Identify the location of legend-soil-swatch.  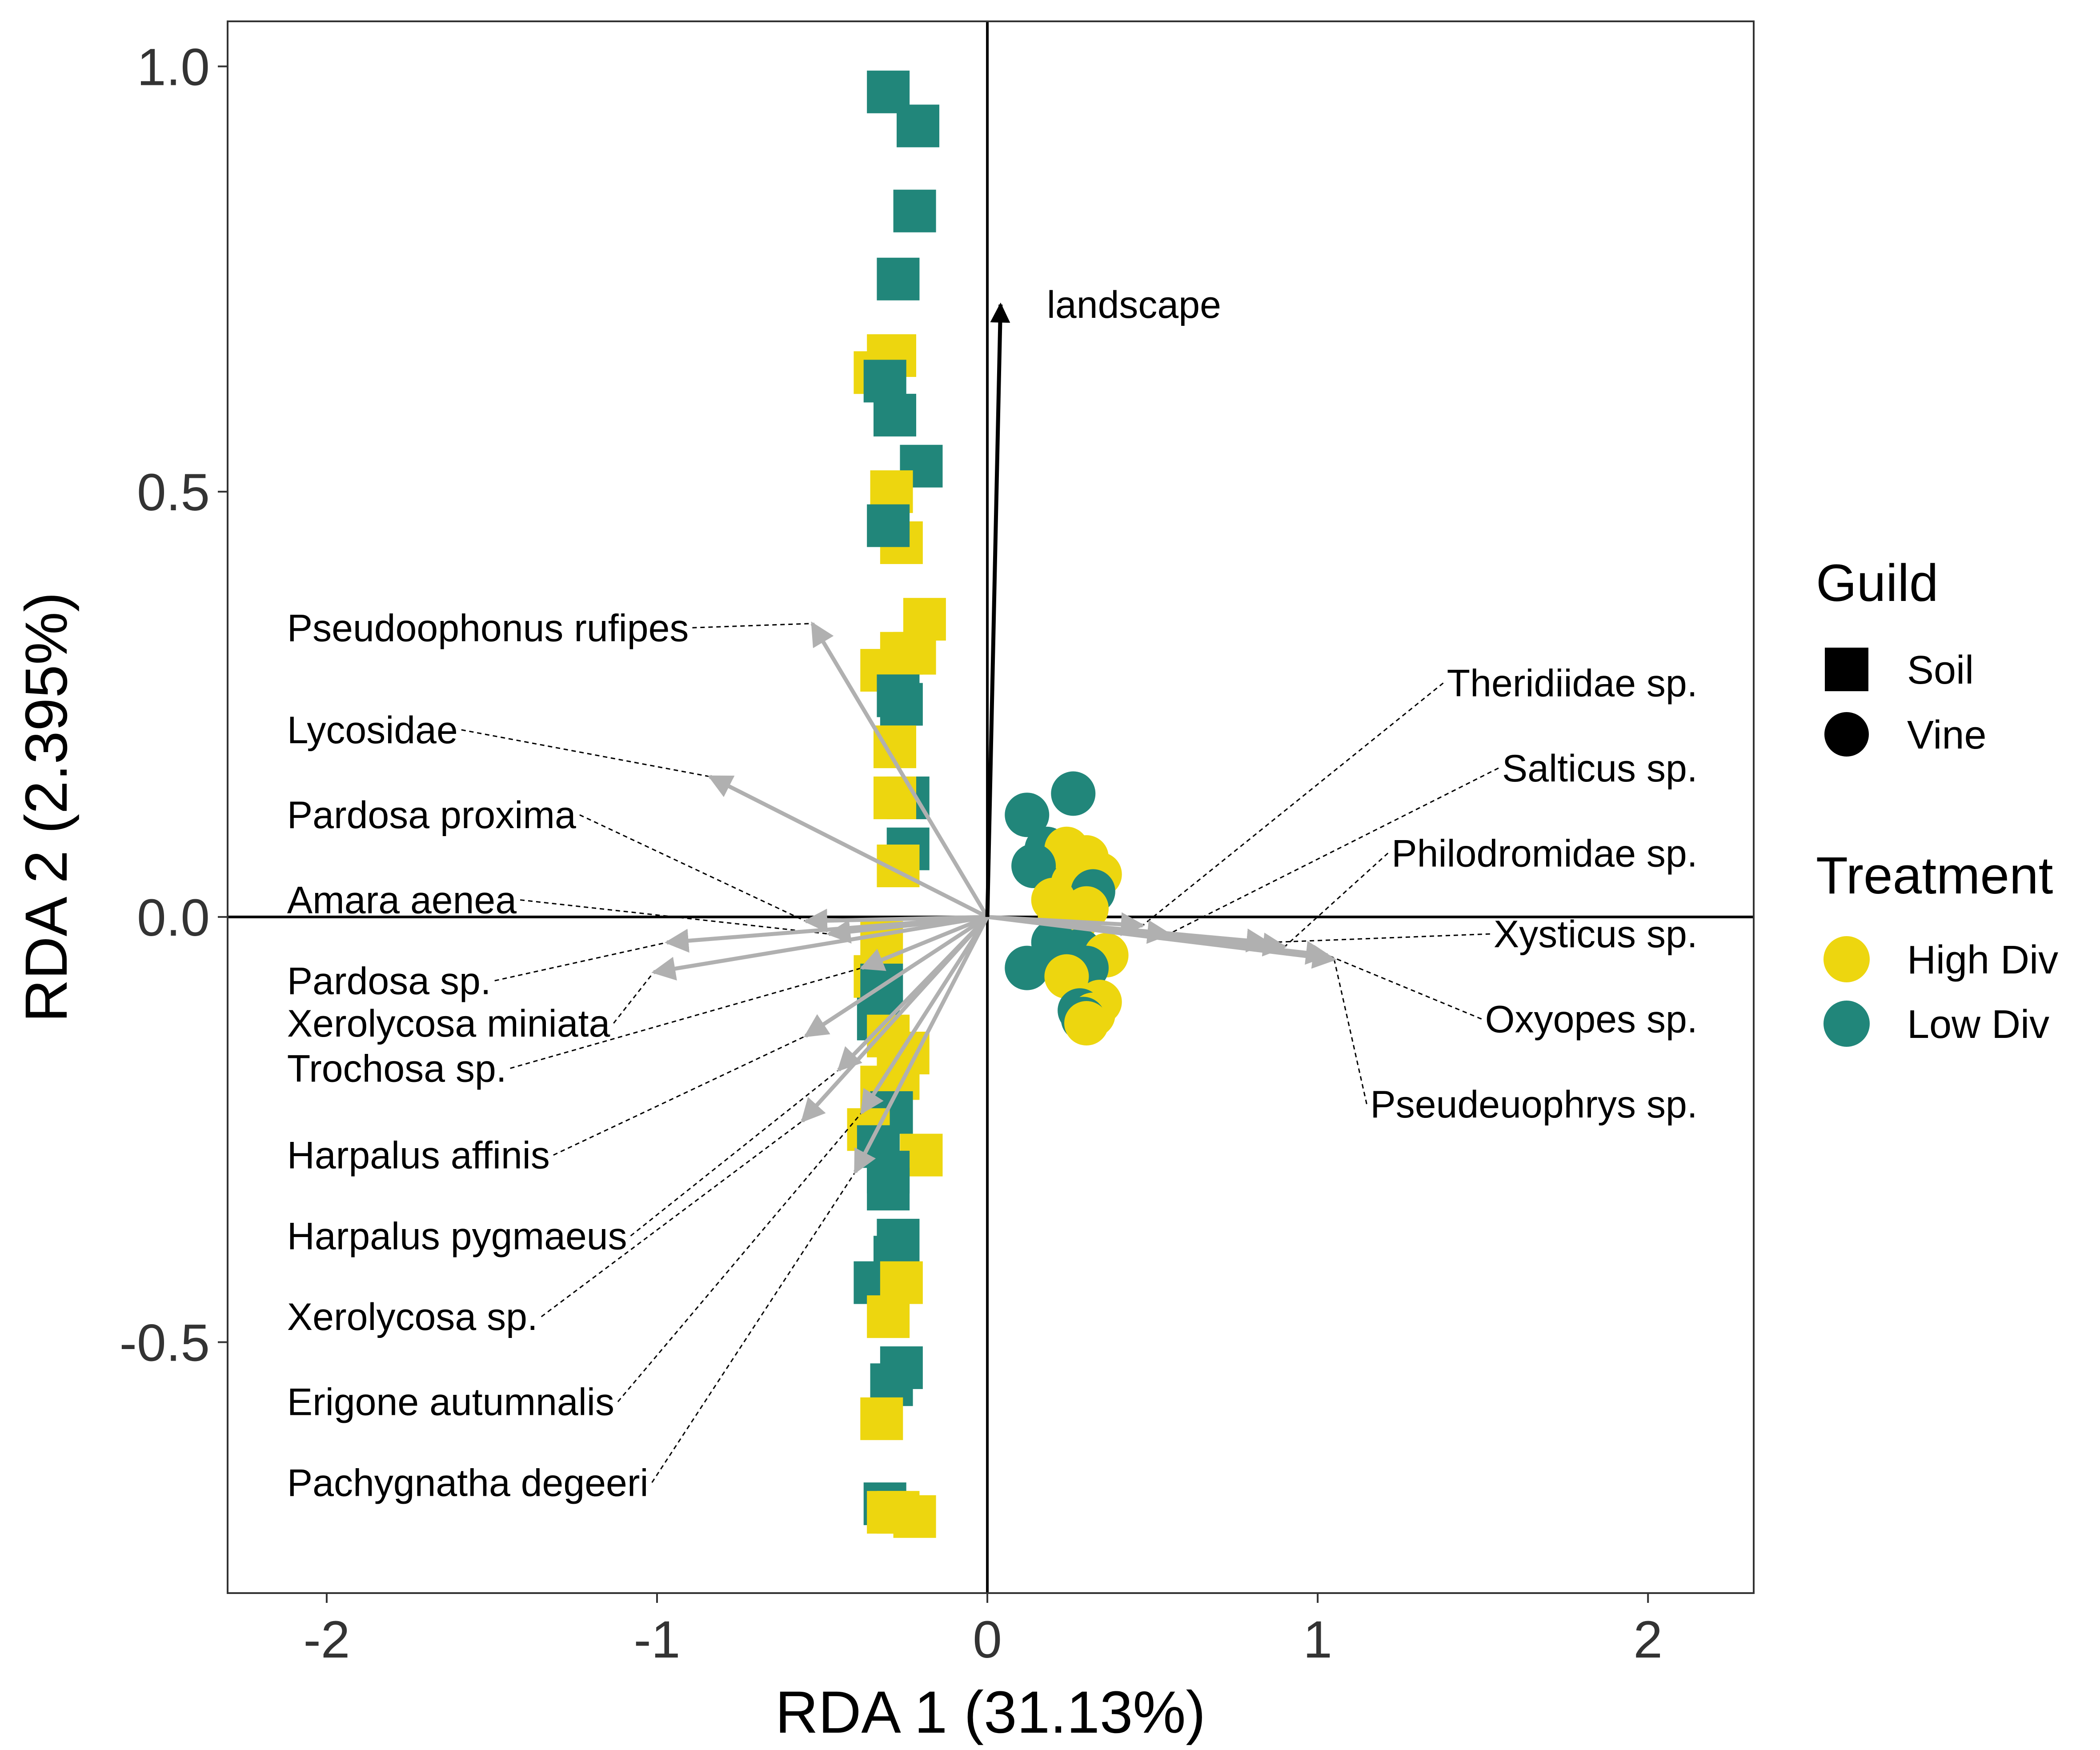
(1847, 669).